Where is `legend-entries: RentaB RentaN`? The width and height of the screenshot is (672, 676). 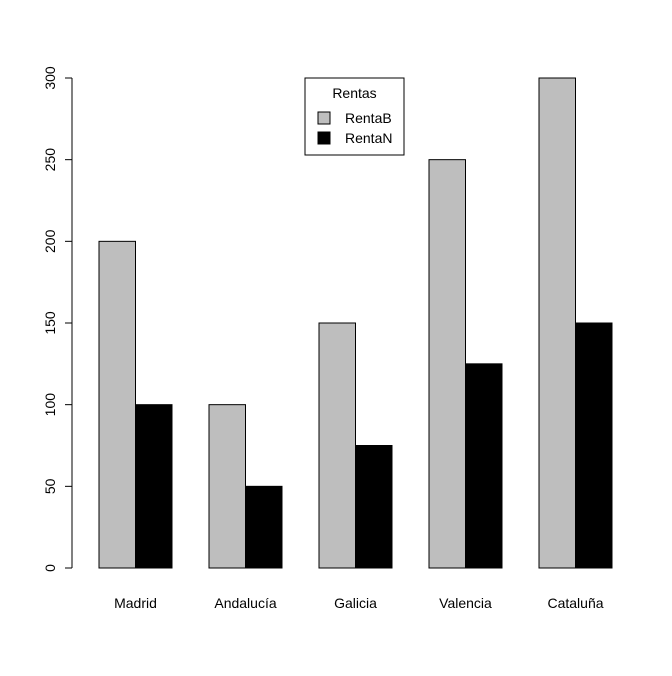 legend-entries: RentaB RentaN is located at coordinates (354, 128).